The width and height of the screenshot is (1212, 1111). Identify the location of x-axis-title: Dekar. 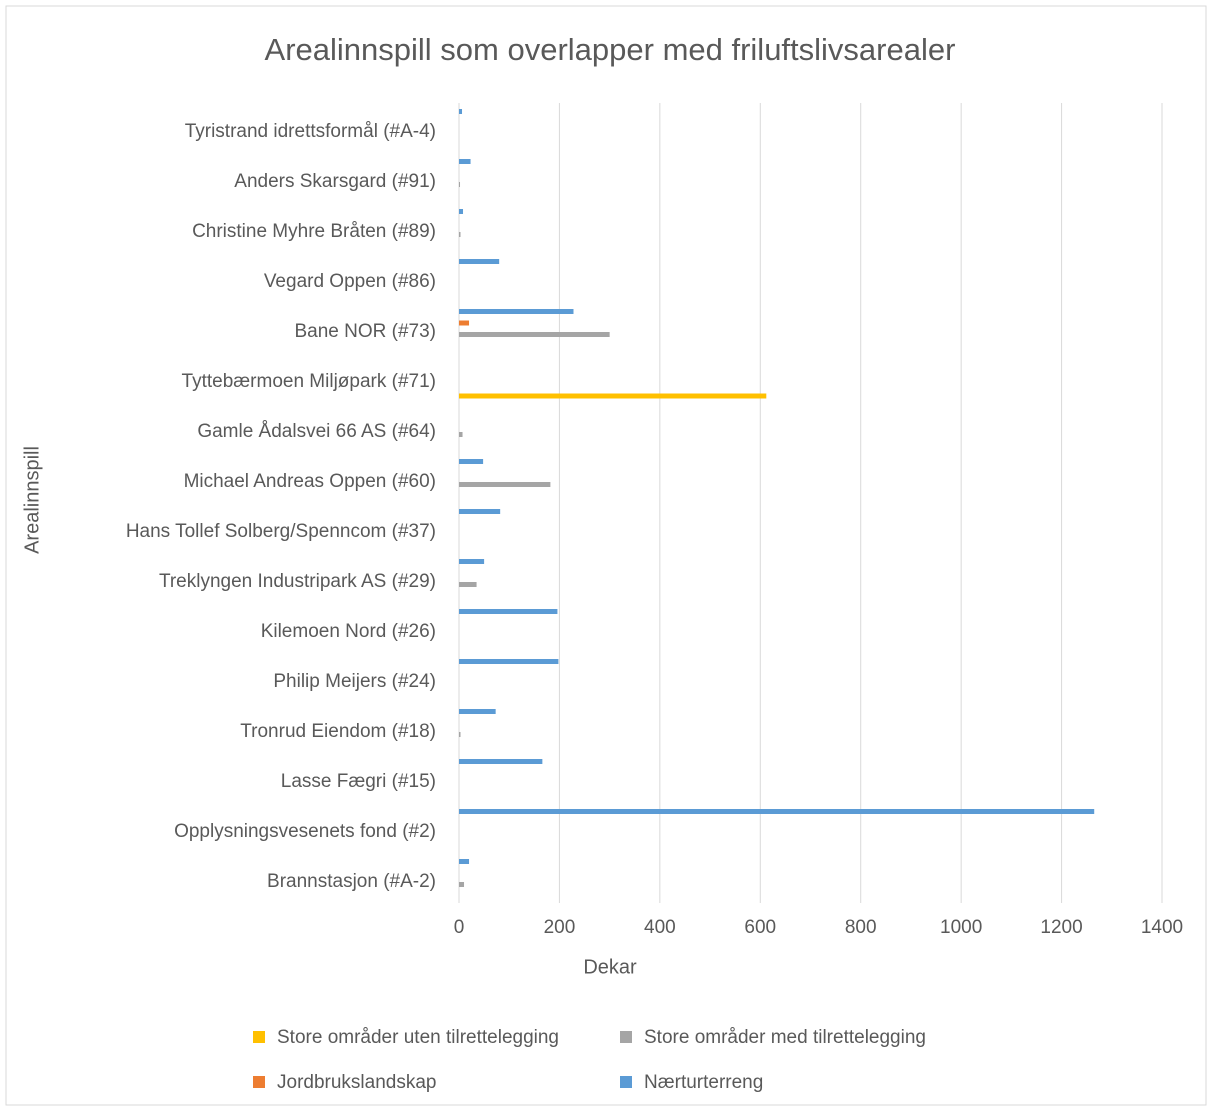
(610, 967).